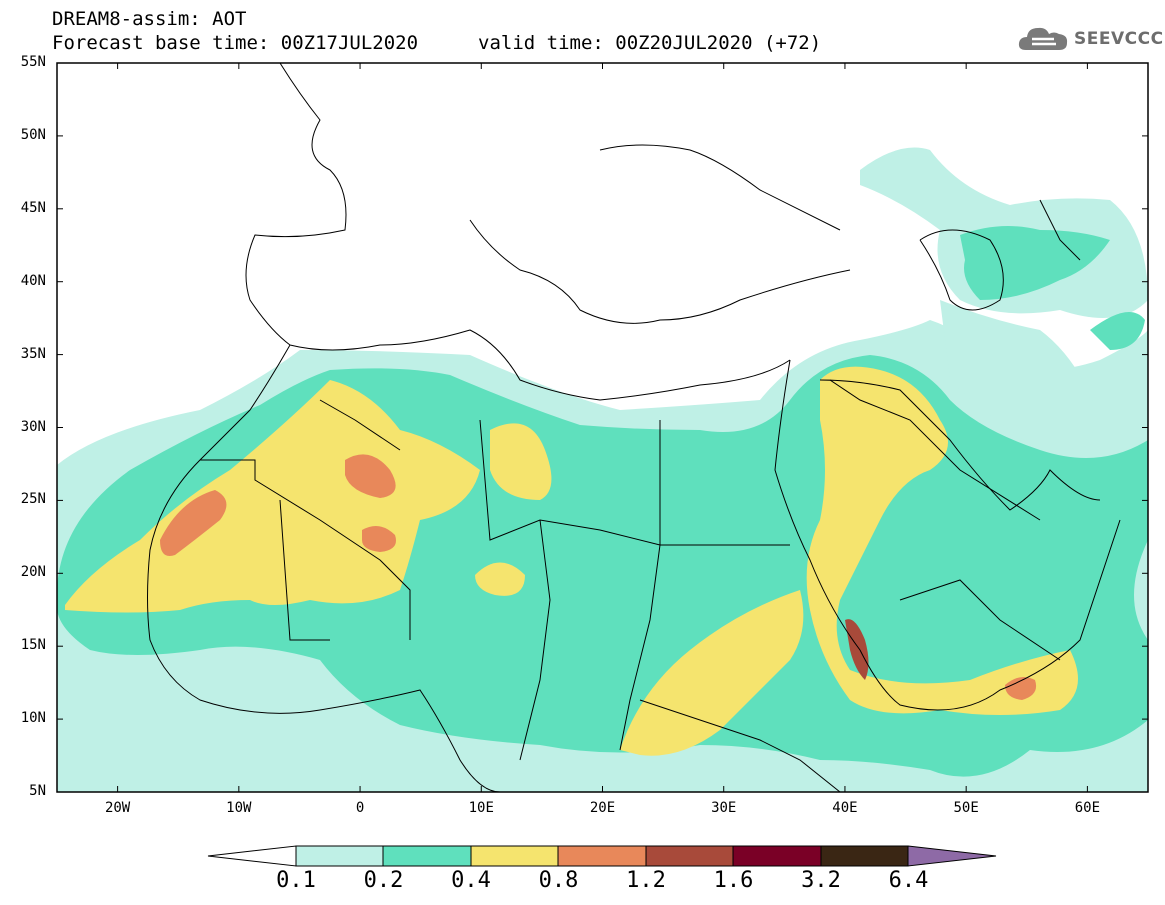  What do you see at coordinates (296, 880) in the screenshot?
I see `colorbar-label: 0.1` at bounding box center [296, 880].